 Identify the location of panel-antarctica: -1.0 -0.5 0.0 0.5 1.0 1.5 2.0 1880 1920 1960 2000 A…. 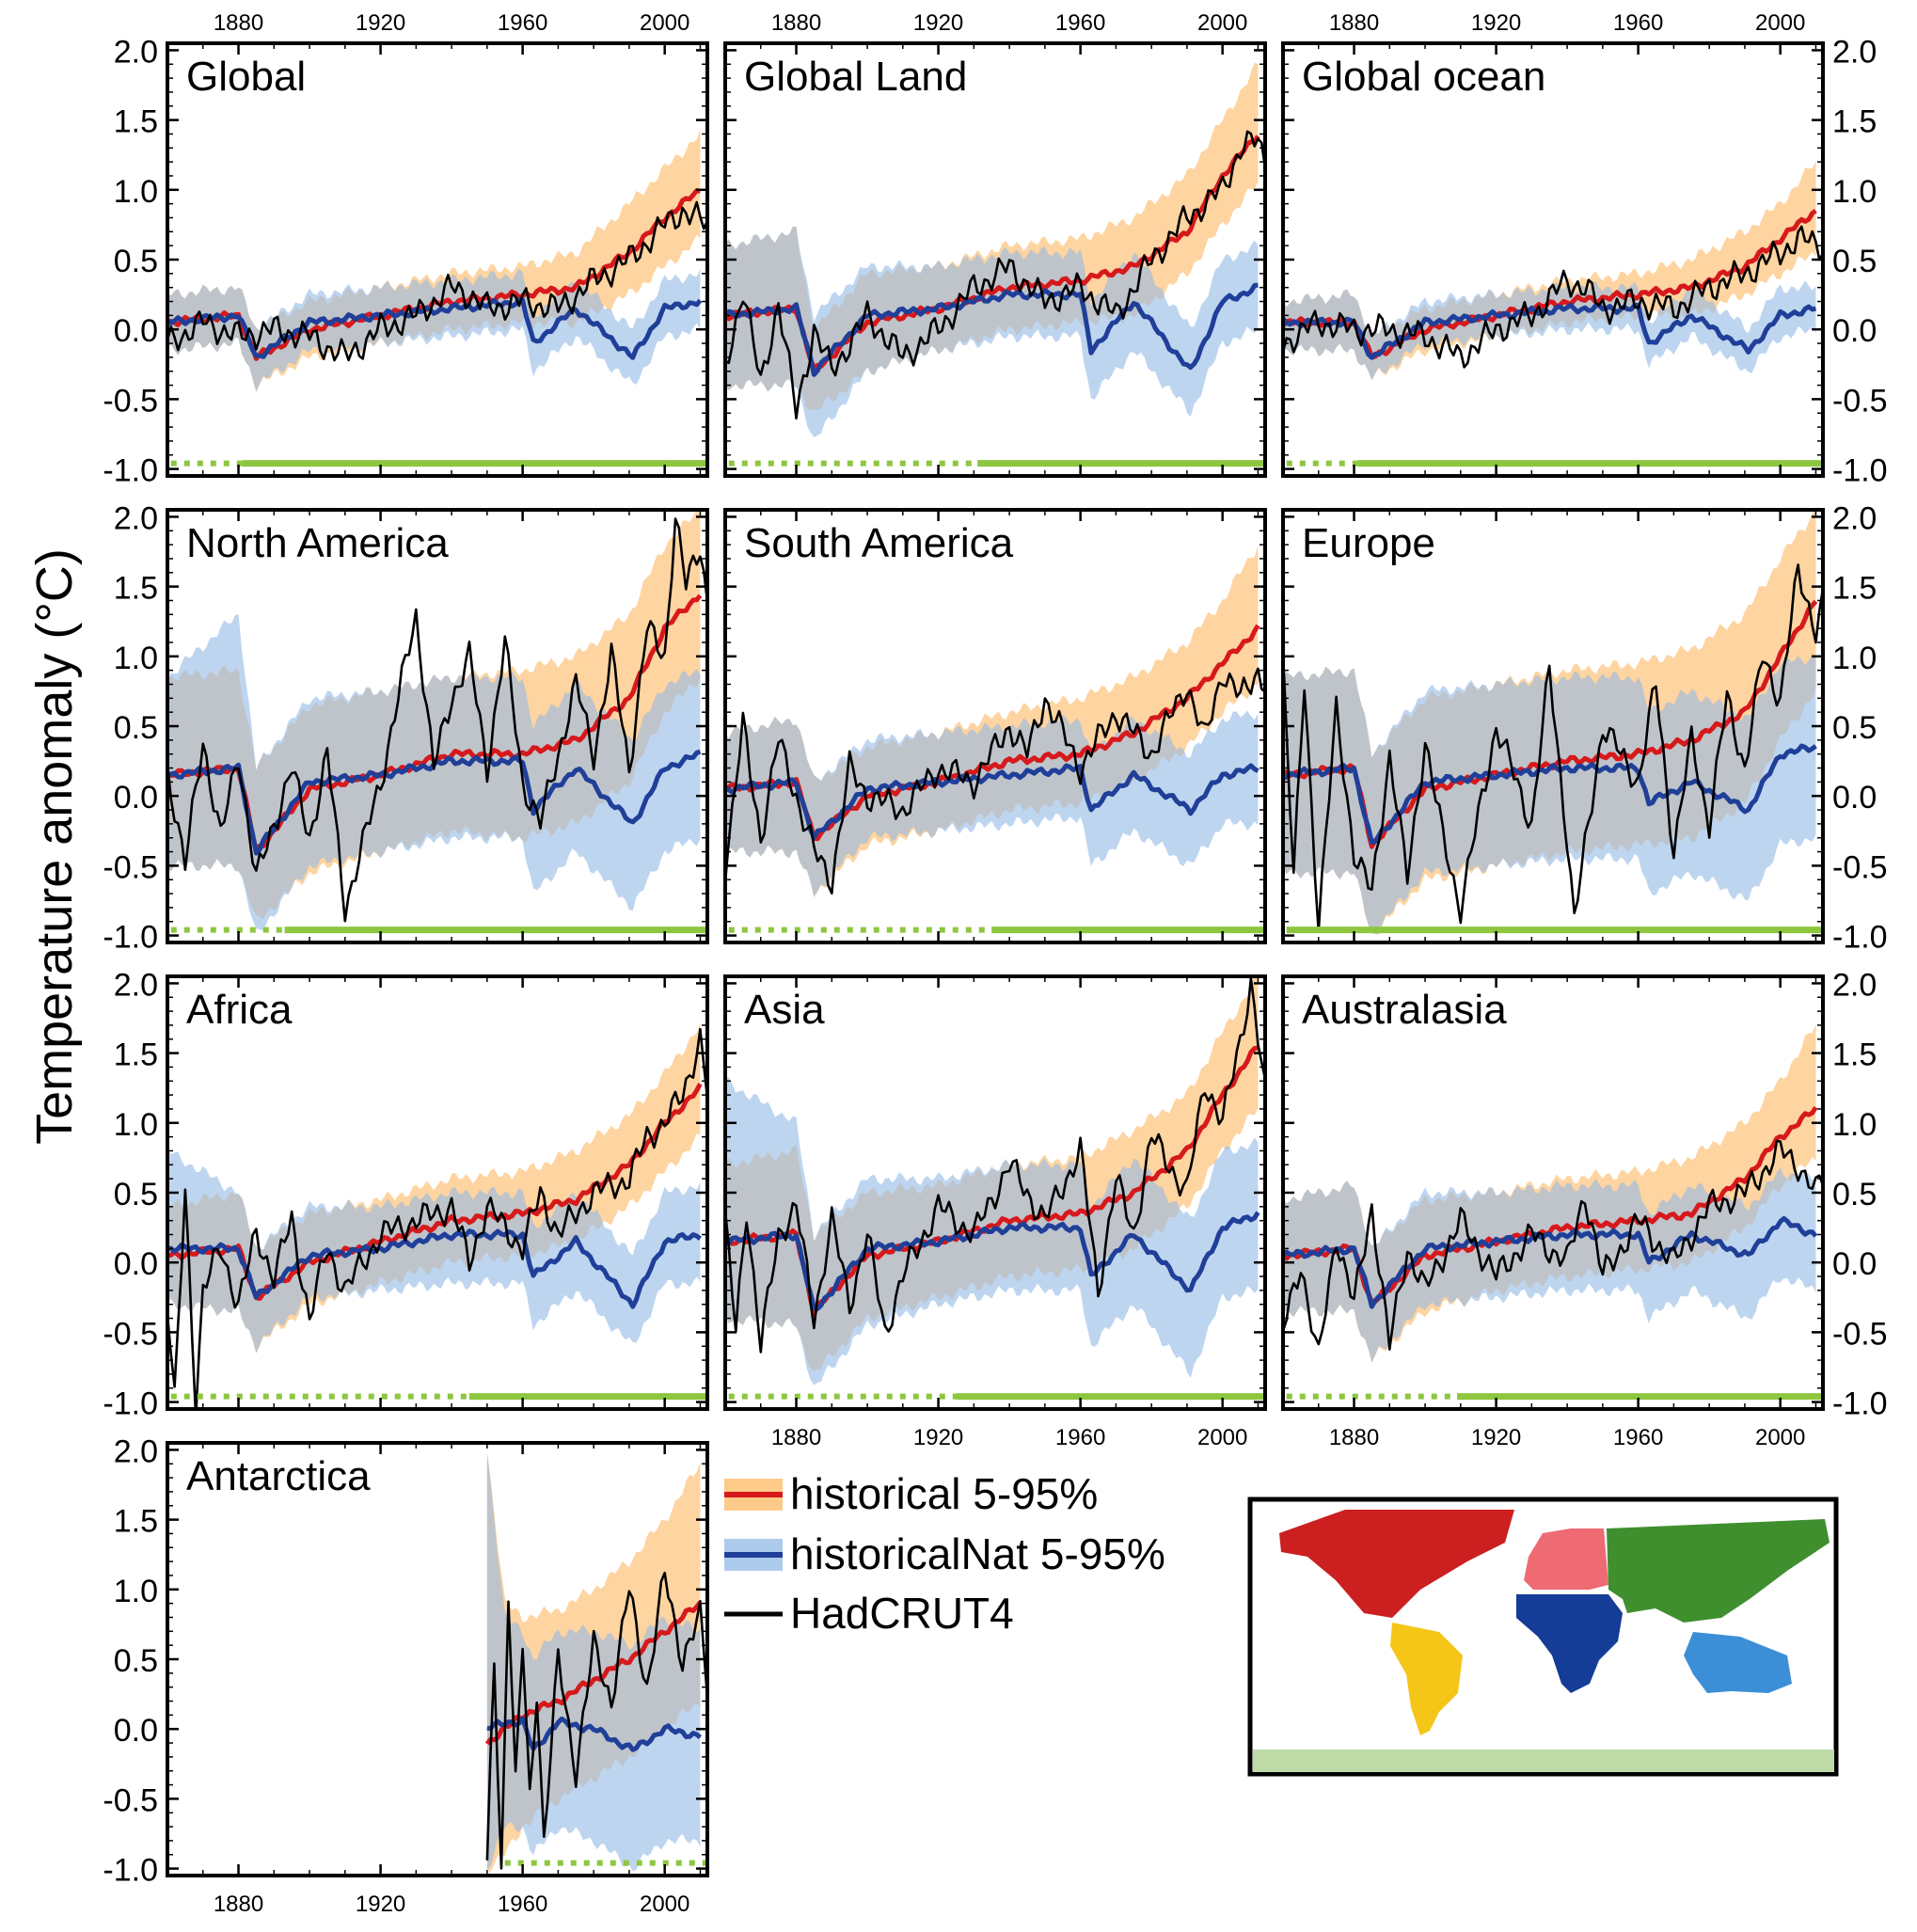
(406, 1675).